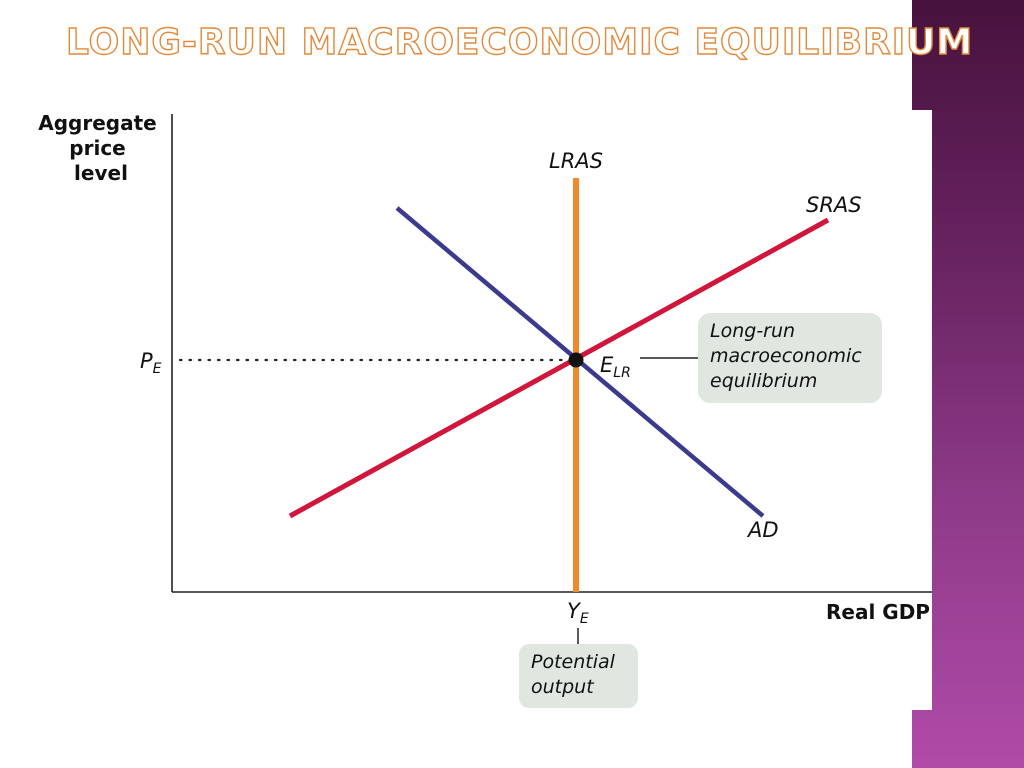 Image resolution: width=1024 pixels, height=768 pixels. I want to click on lras-label: LRAS, so click(576, 161).